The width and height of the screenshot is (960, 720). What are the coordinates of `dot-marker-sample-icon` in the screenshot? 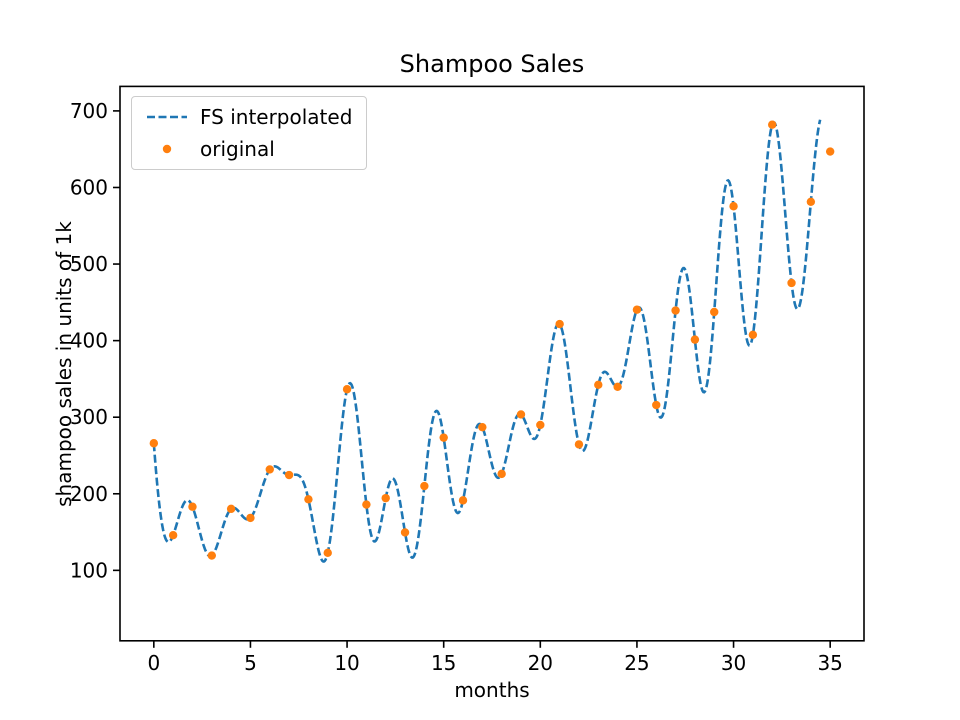 It's located at (167, 149).